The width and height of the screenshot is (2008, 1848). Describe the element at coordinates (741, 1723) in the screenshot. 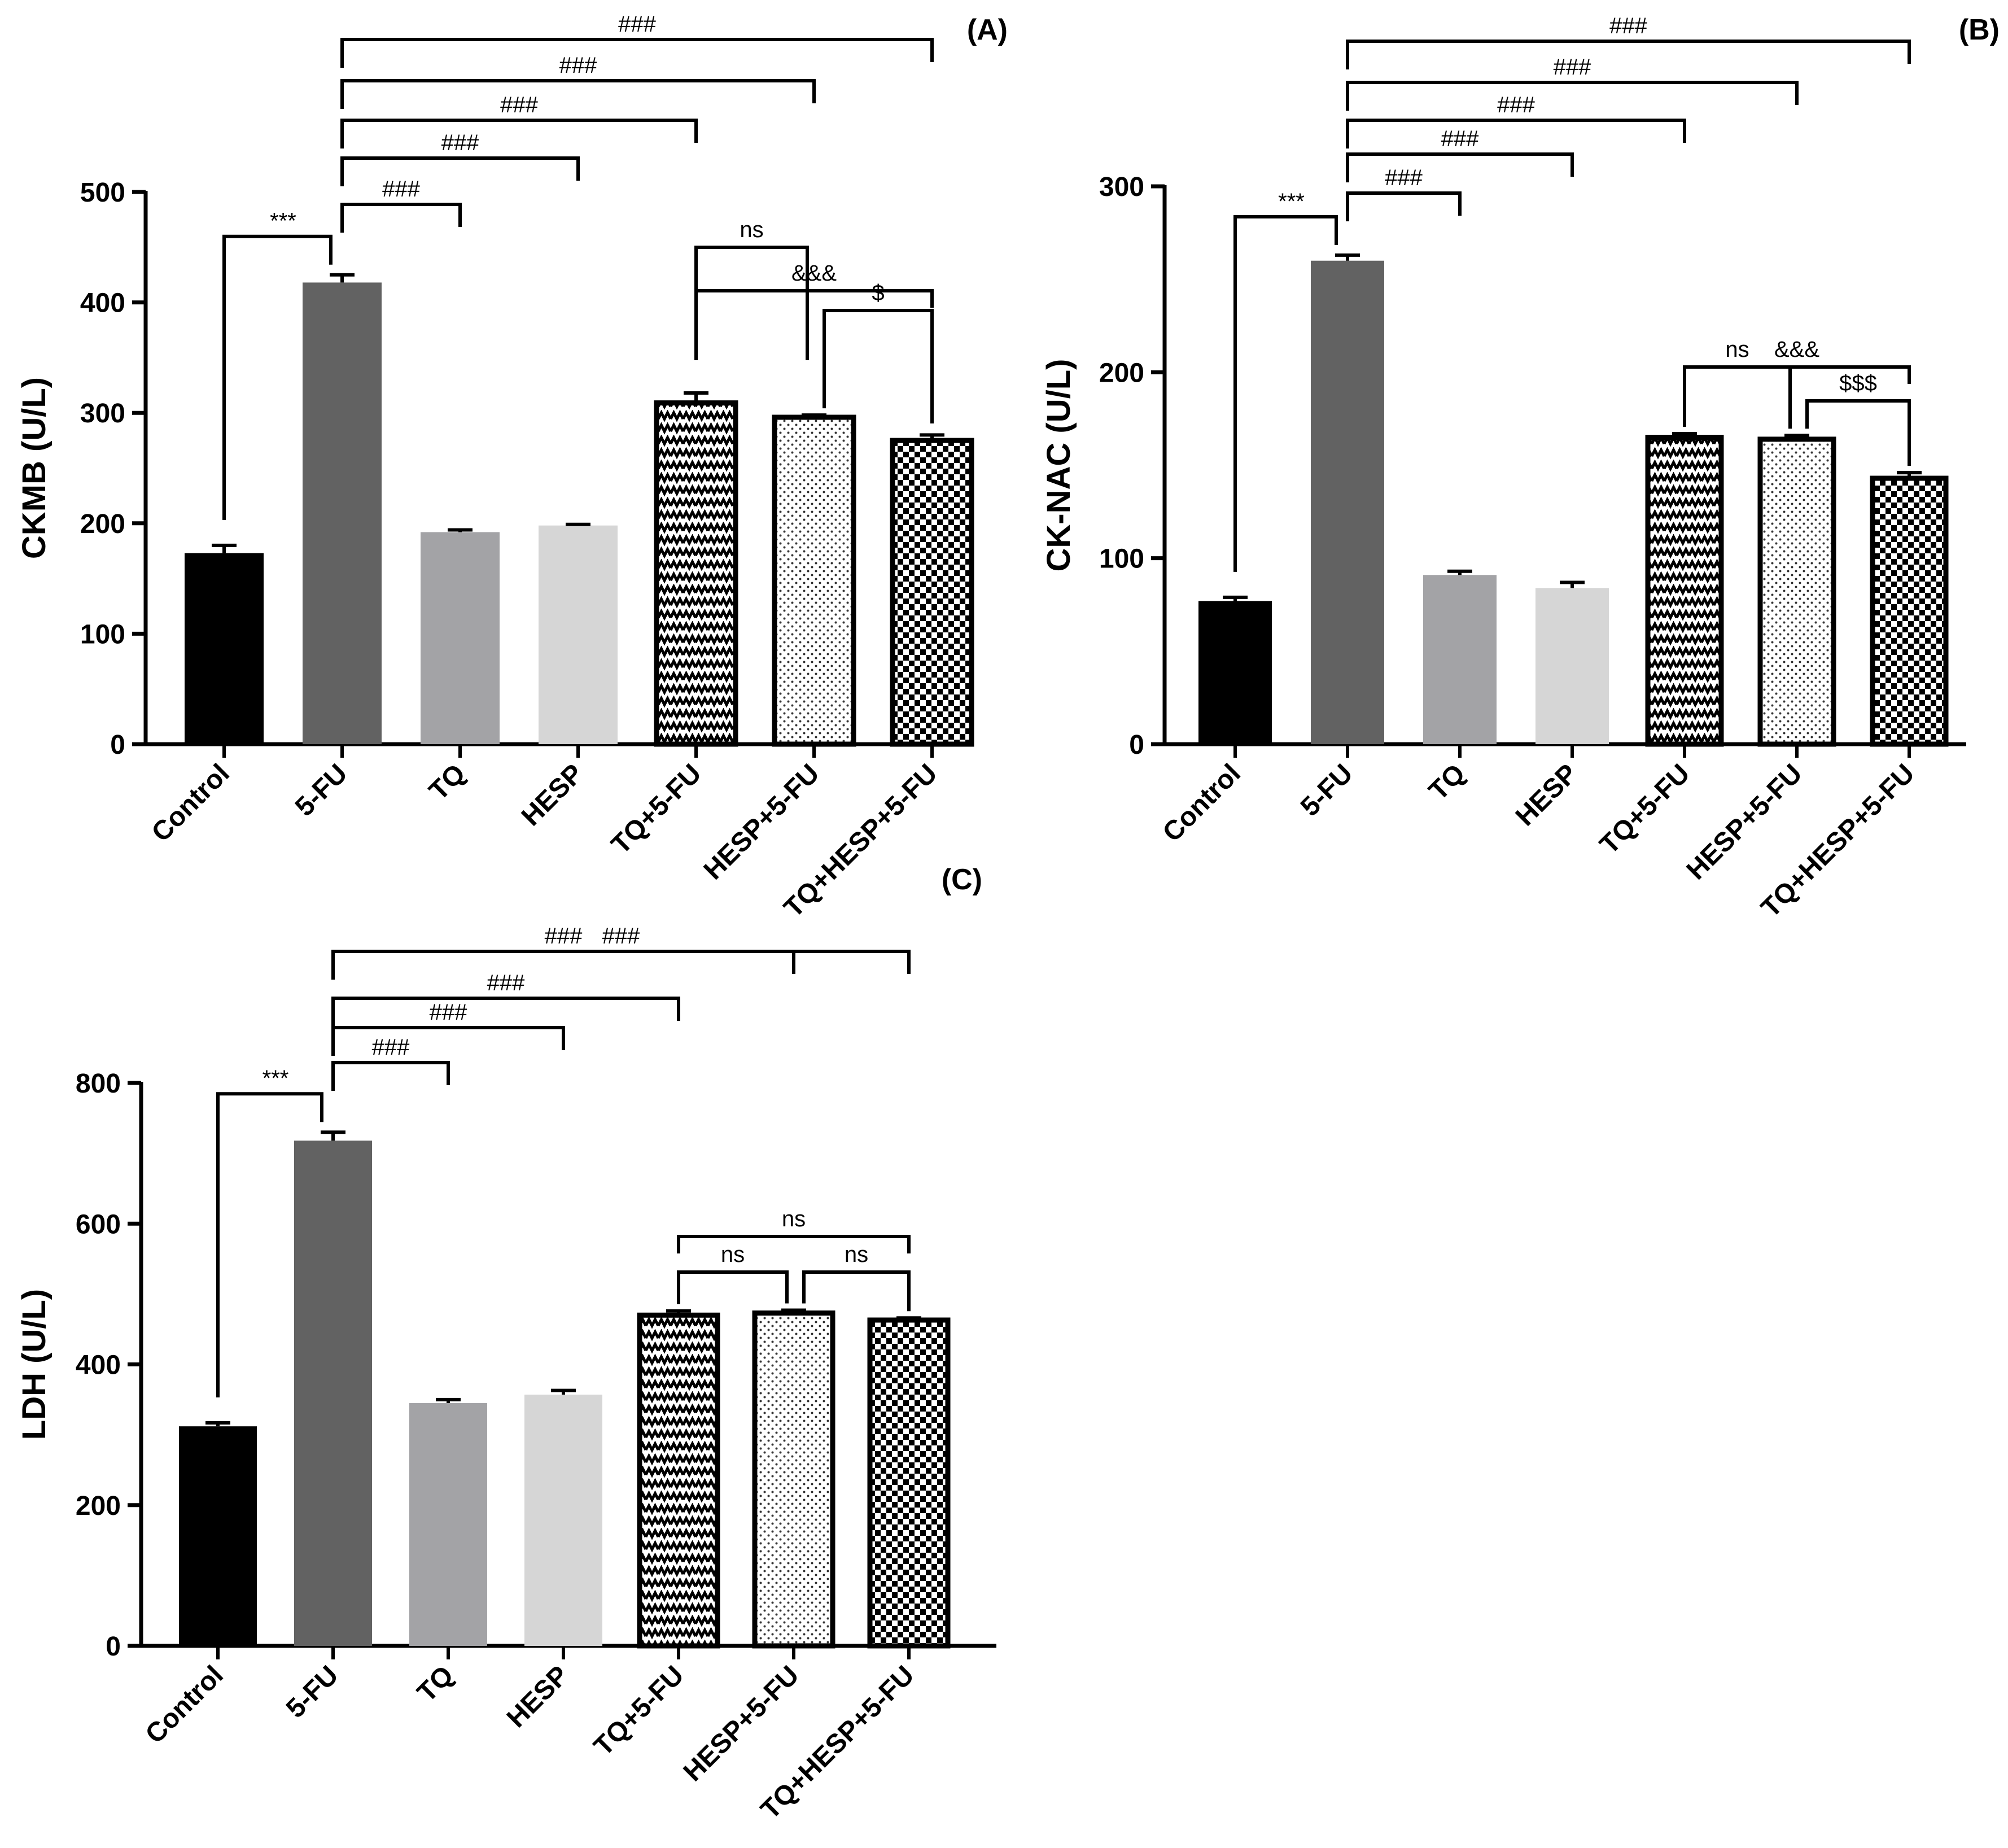

I see `panel-c-category-label: HESP+5-FU` at that location.